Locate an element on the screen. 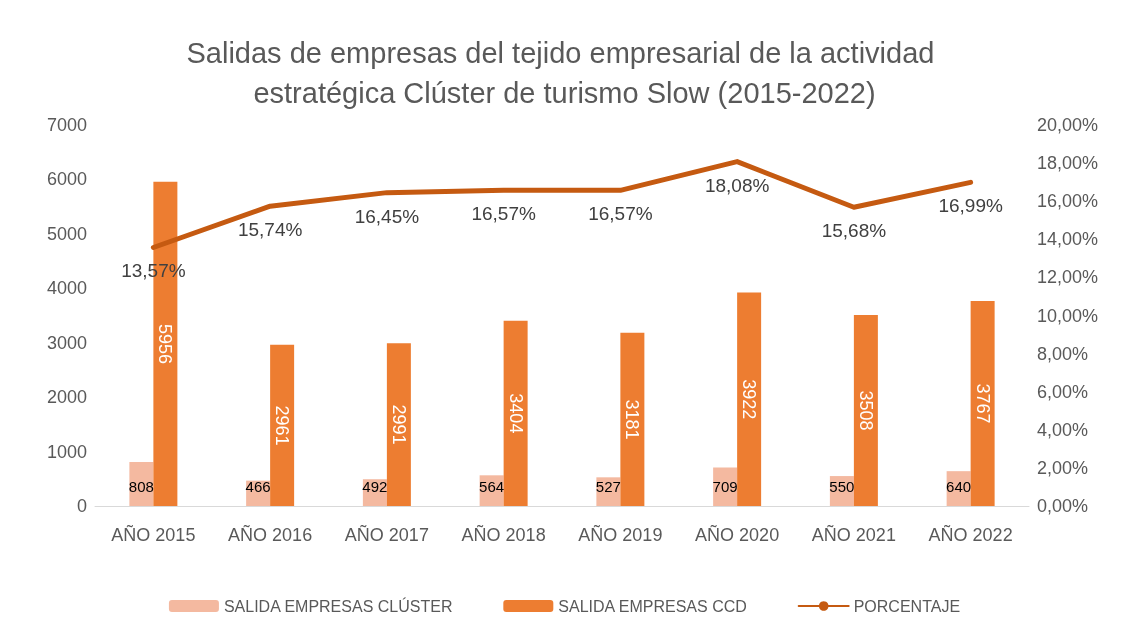 The height and width of the screenshot is (634, 1129). data-label: 527 is located at coordinates (608, 486).